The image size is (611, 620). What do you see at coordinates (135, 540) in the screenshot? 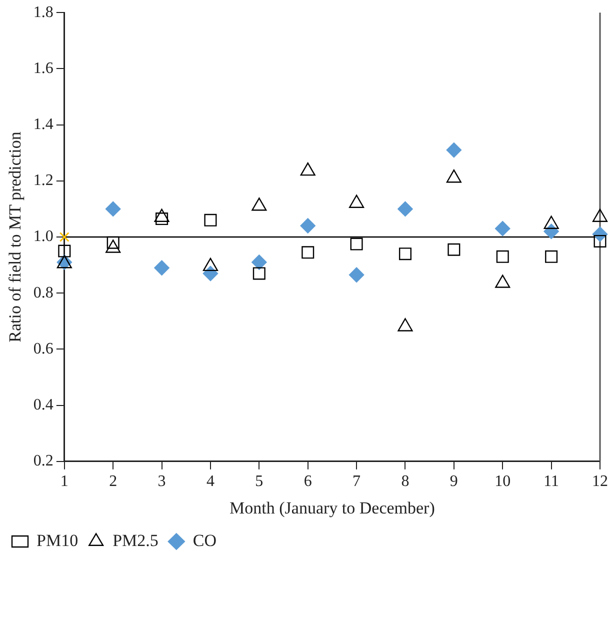
I see `legend-label: PM2.5` at bounding box center [135, 540].